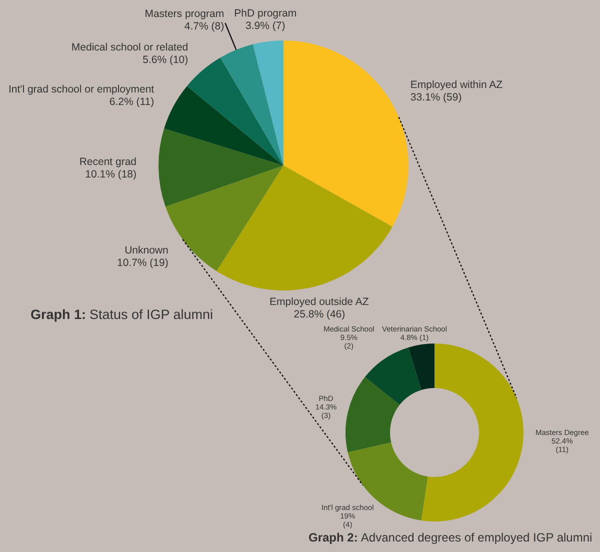 This screenshot has width=600, height=552. What do you see at coordinates (129, 47) in the screenshot?
I see `slice-label: Medical school or related` at bounding box center [129, 47].